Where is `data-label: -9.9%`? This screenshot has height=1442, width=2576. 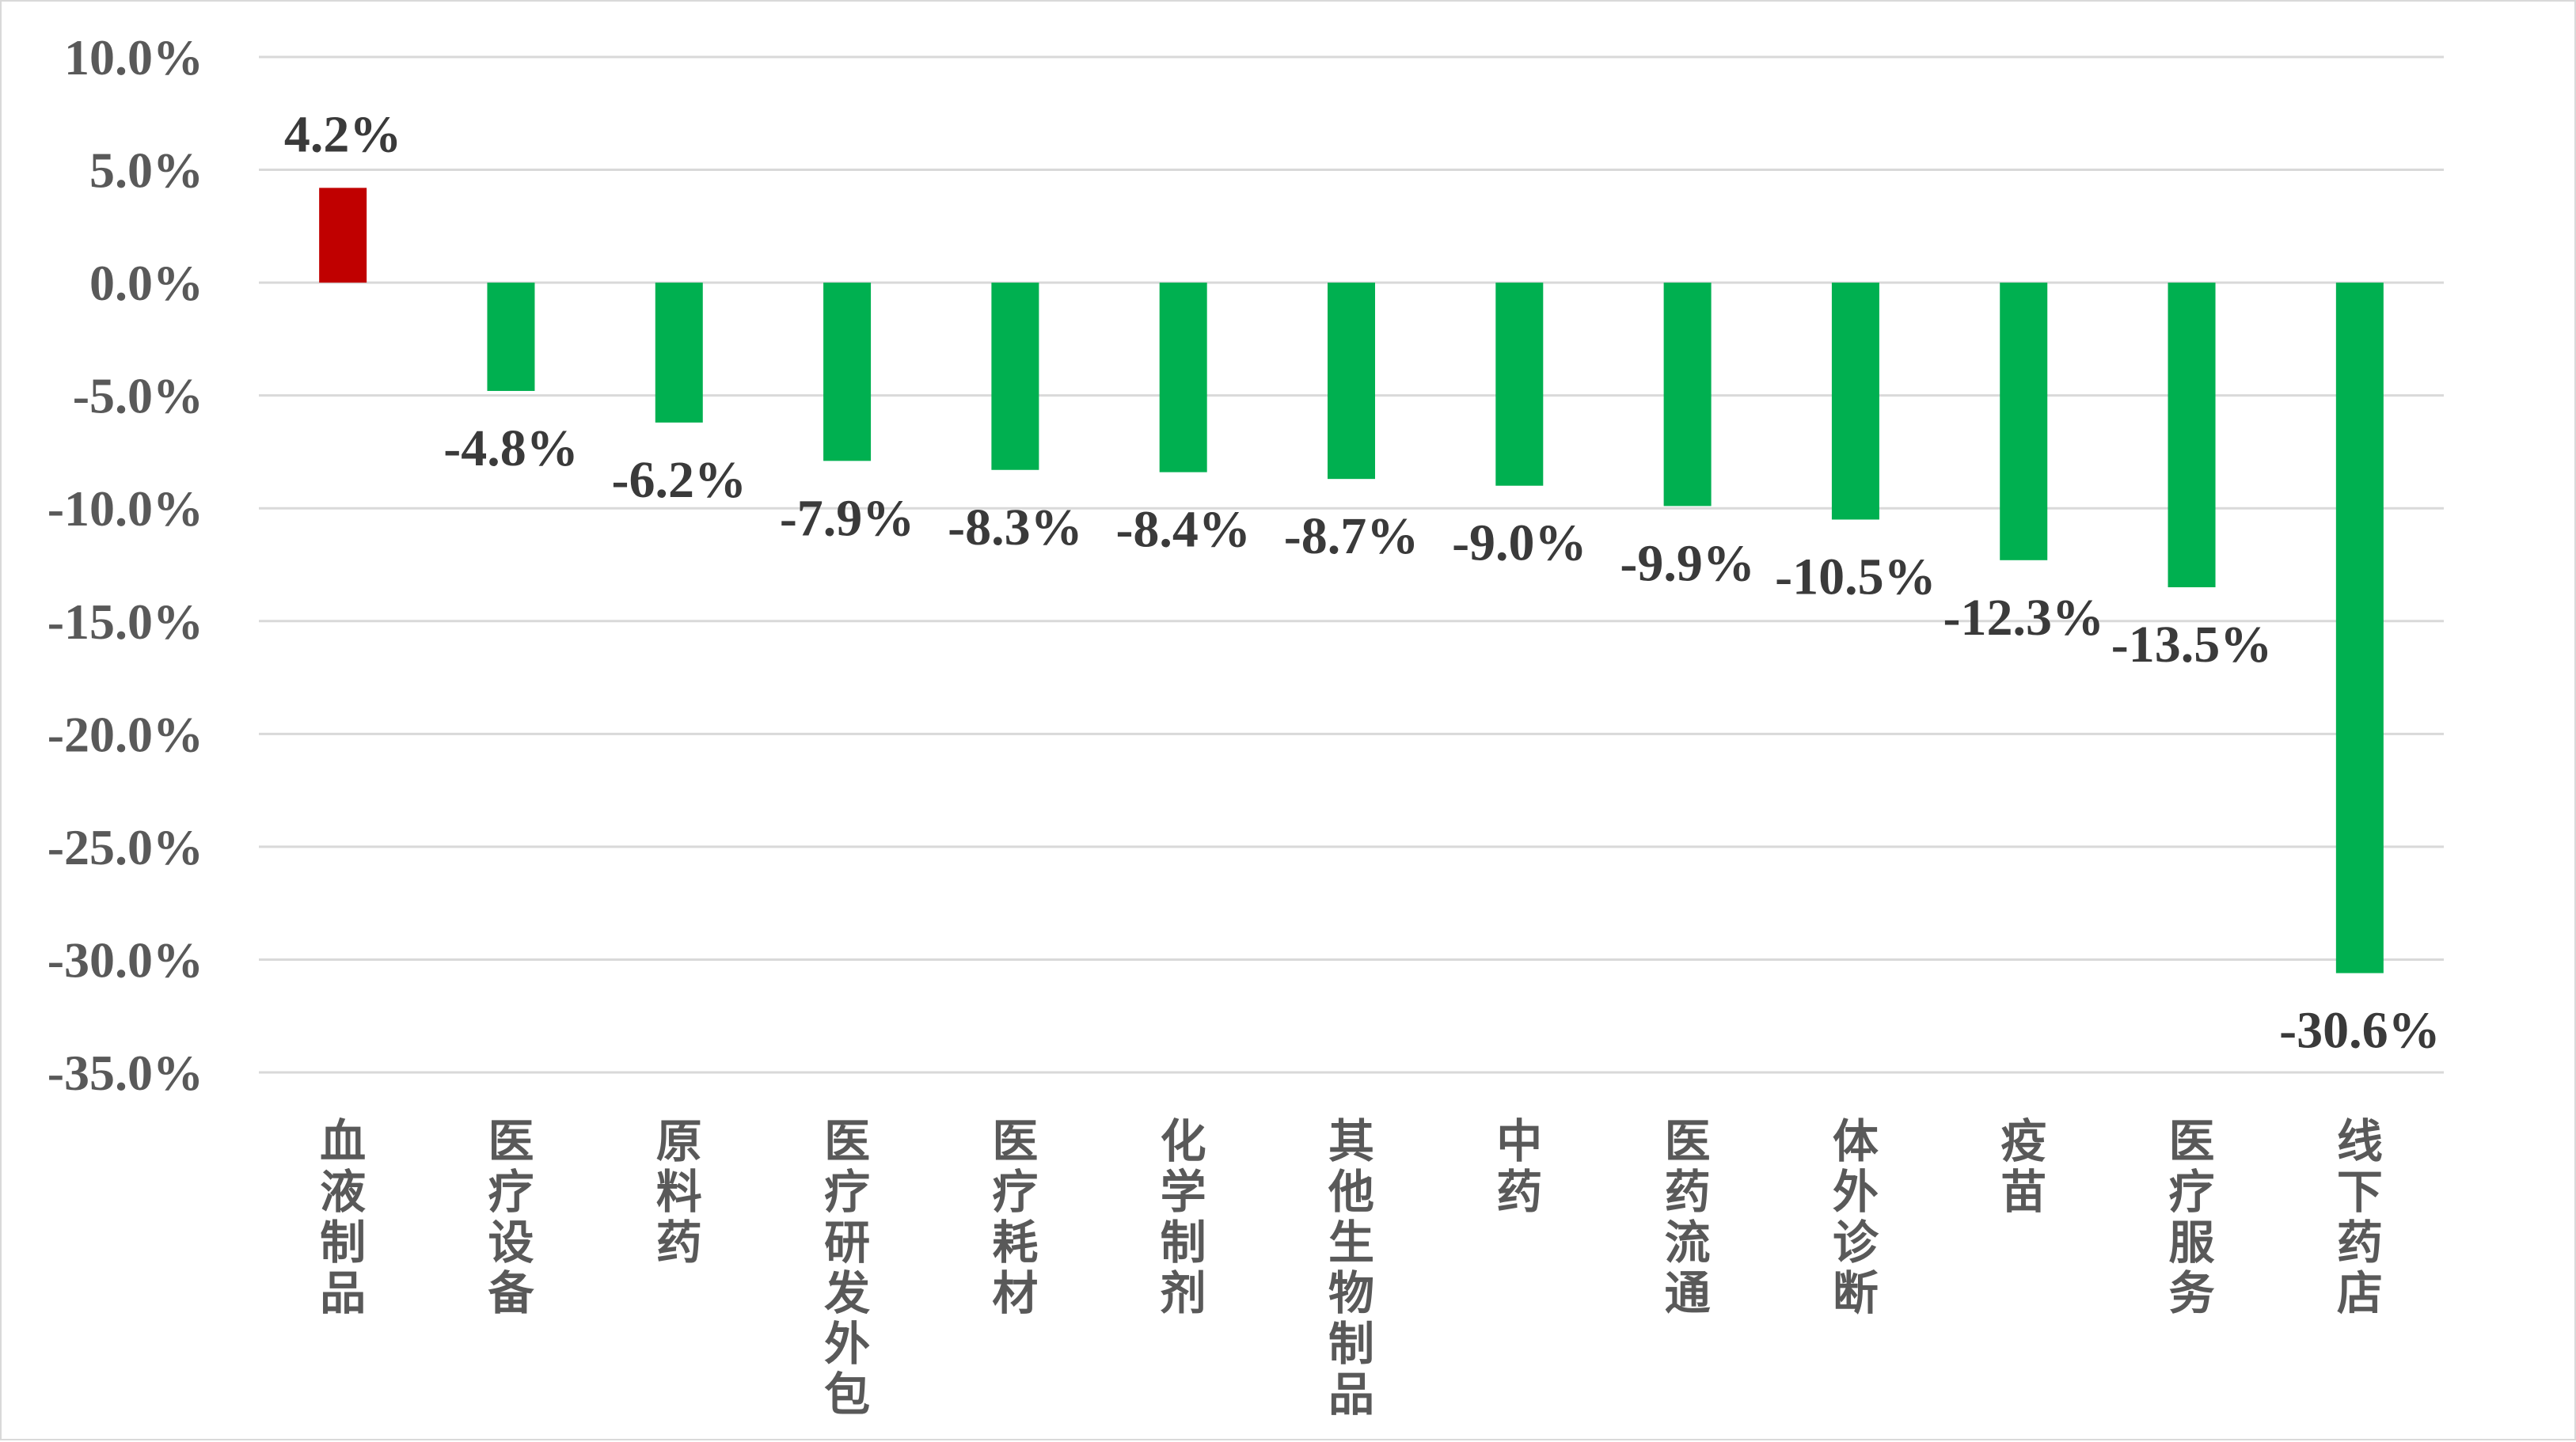 data-label: -9.9% is located at coordinates (1687, 563).